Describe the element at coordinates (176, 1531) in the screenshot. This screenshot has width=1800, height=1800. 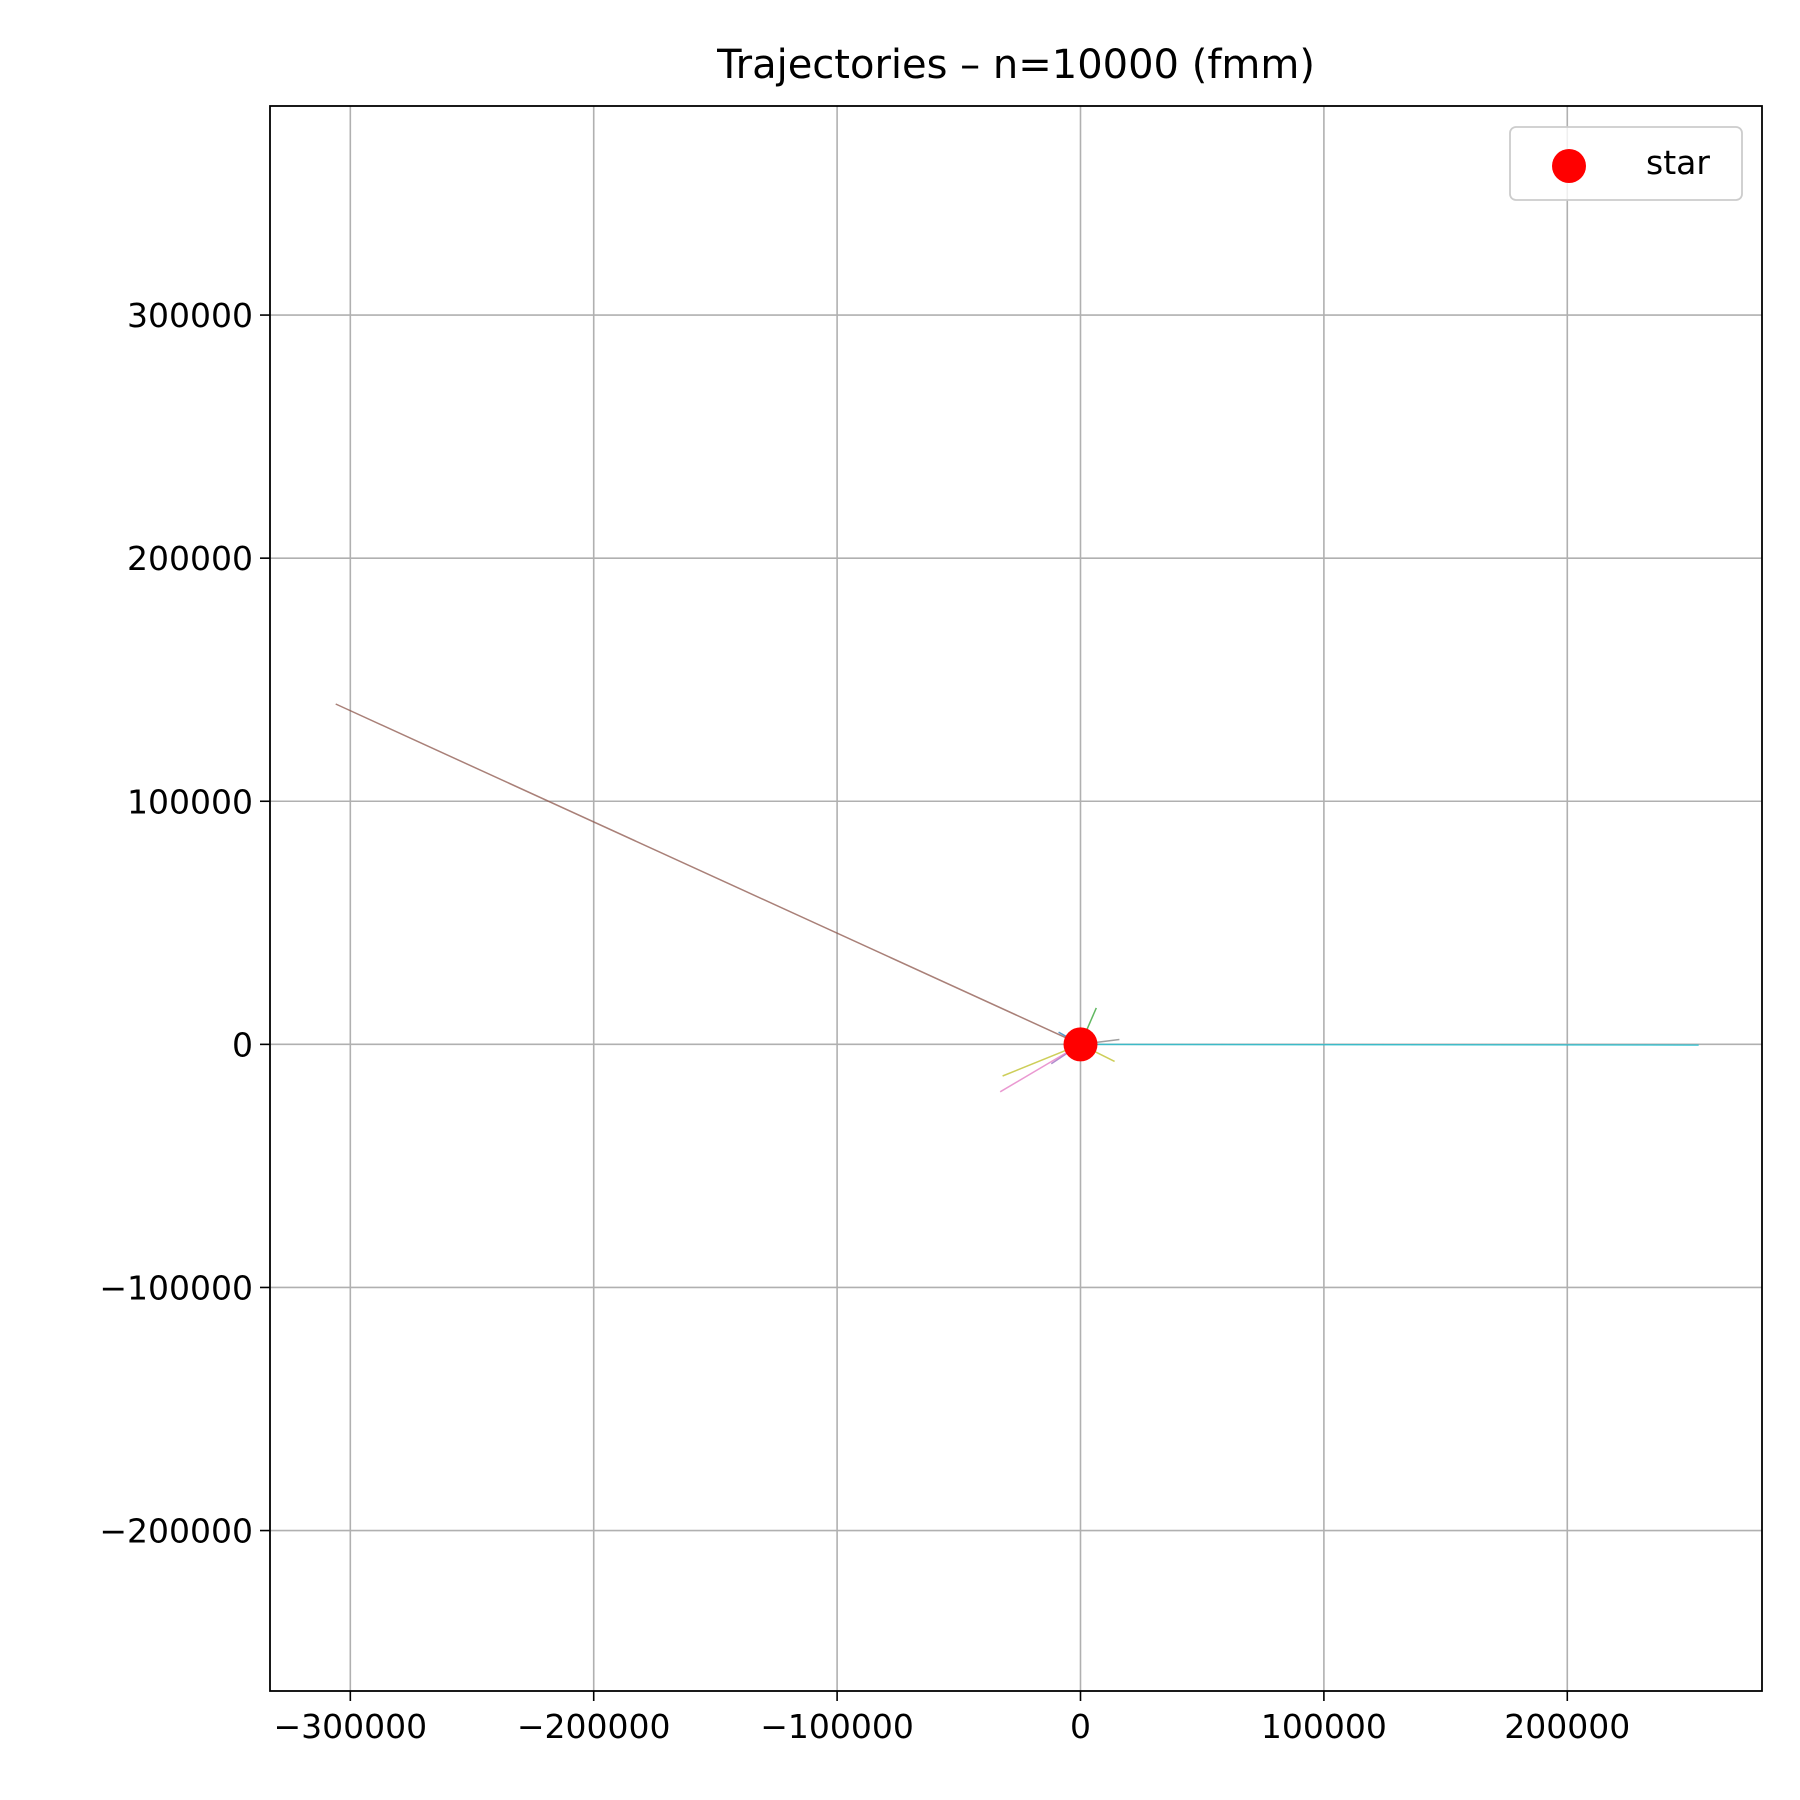
I see `y-tick-label: −200000` at that location.